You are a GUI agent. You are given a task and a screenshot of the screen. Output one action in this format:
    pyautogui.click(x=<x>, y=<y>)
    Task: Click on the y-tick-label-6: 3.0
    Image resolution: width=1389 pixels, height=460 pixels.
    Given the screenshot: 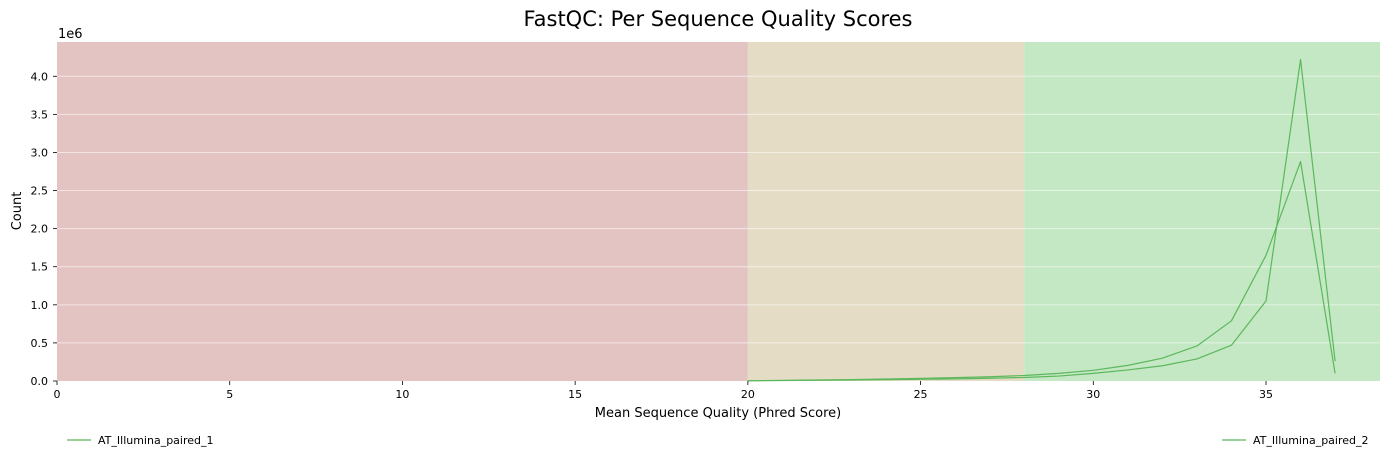 What is the action you would take?
    pyautogui.click(x=40, y=152)
    